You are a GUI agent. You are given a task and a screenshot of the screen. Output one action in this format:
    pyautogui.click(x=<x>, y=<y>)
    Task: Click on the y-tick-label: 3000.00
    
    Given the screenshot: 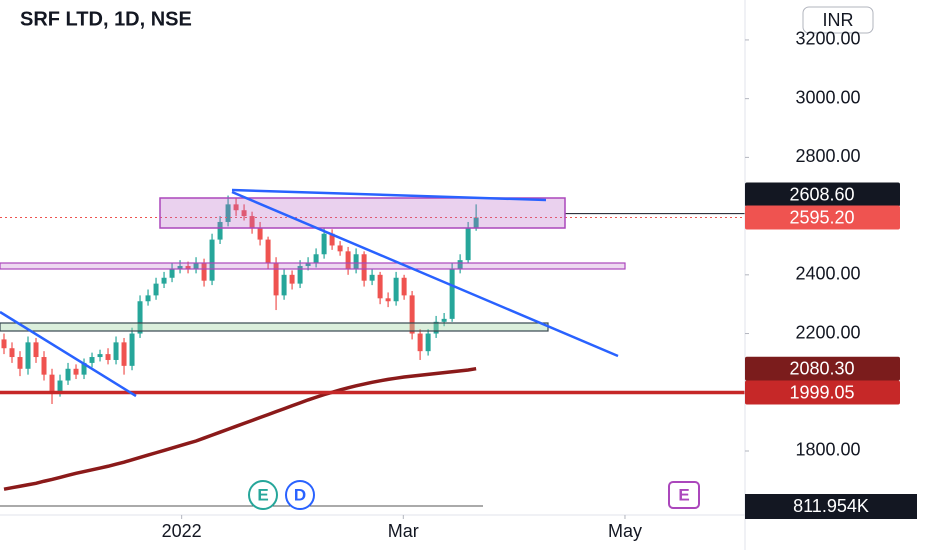 What is the action you would take?
    pyautogui.click(x=827, y=97)
    